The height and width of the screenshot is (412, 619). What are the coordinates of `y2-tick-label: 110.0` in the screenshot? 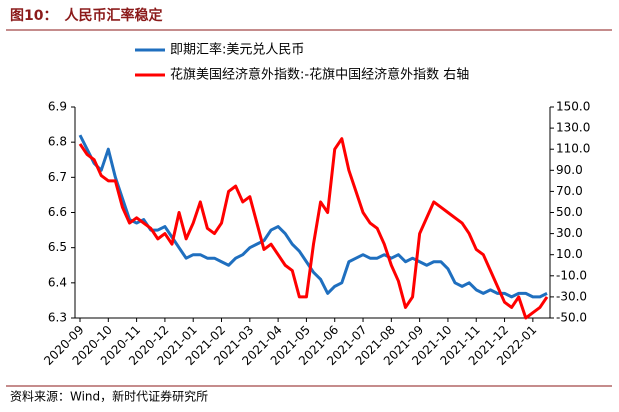 It's located at (573, 149).